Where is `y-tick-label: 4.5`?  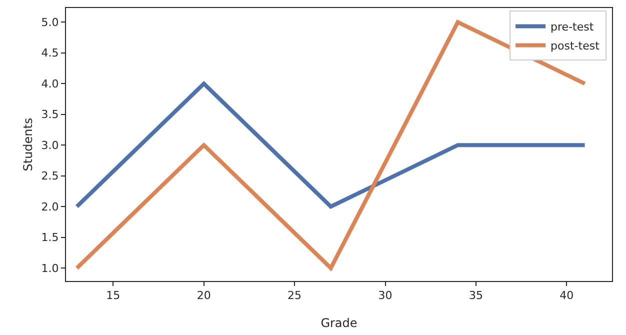 y-tick-label: 4.5 is located at coordinates (50, 53).